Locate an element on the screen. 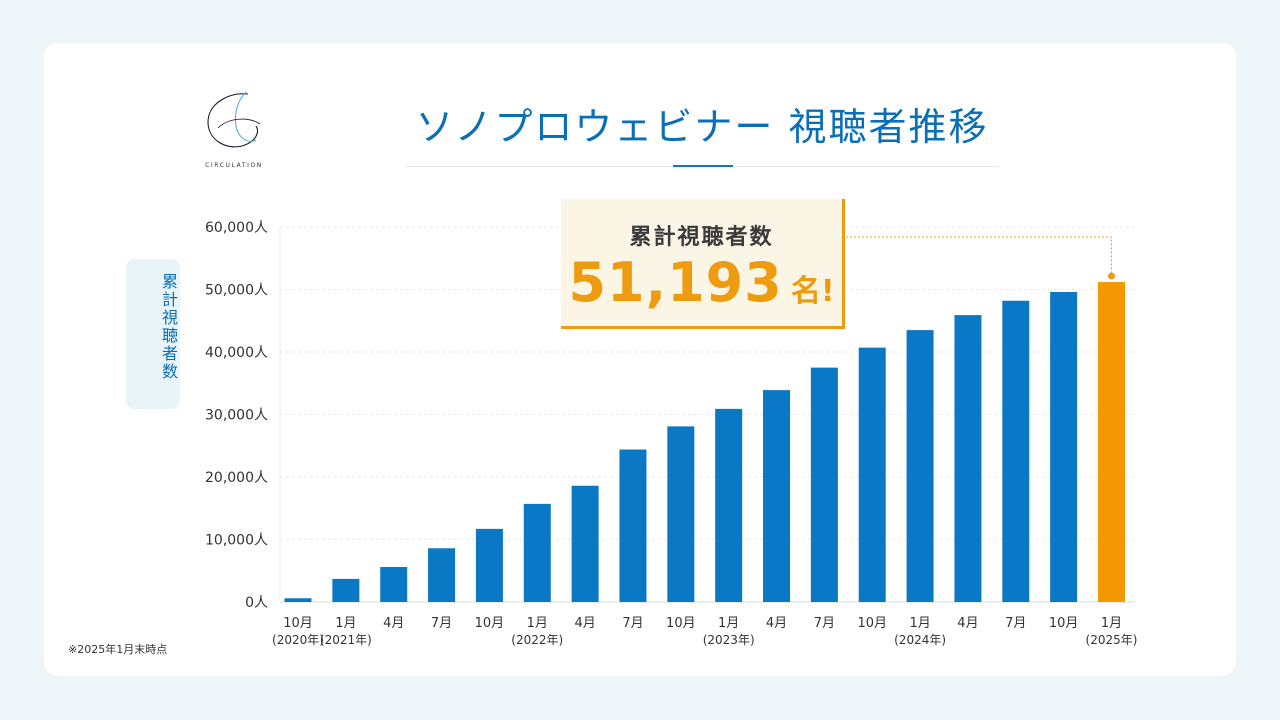 Image resolution: width=1280 pixels, height=720 pixels. y-tick-label: 40,000人 is located at coordinates (236, 353).